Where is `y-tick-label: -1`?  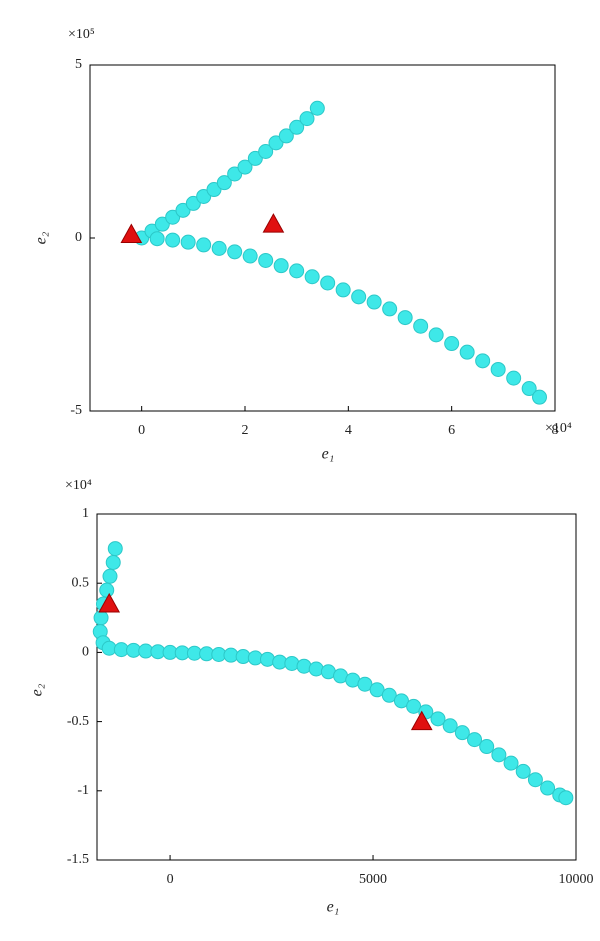 y-tick-label: -1 is located at coordinates (83, 790).